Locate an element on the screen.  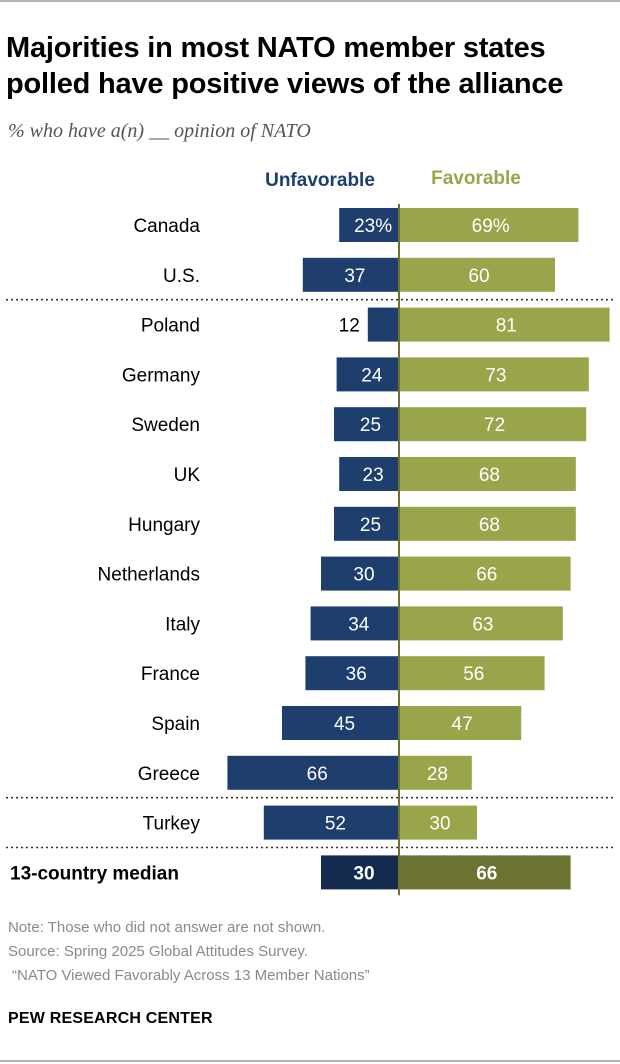
value-unfavorable-netherlands: 30 is located at coordinates (363, 575).